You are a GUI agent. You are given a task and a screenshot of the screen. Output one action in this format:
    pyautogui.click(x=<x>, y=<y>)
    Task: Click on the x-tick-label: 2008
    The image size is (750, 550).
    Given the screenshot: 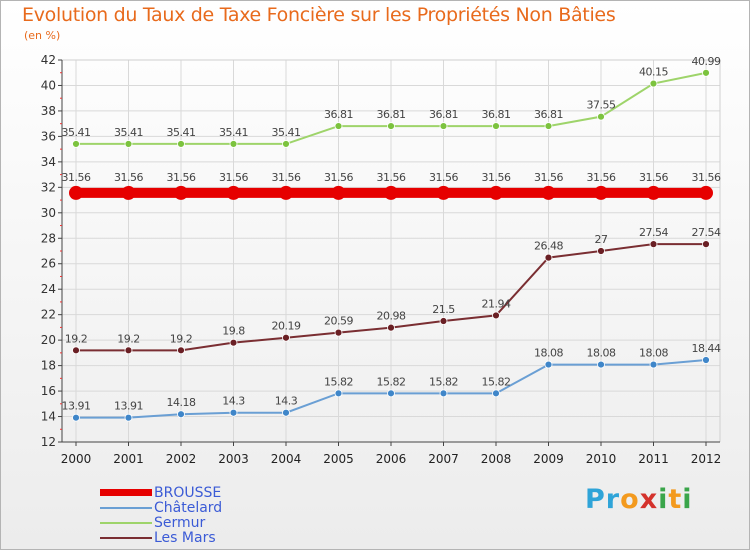 What is the action you would take?
    pyautogui.click(x=496, y=459)
    